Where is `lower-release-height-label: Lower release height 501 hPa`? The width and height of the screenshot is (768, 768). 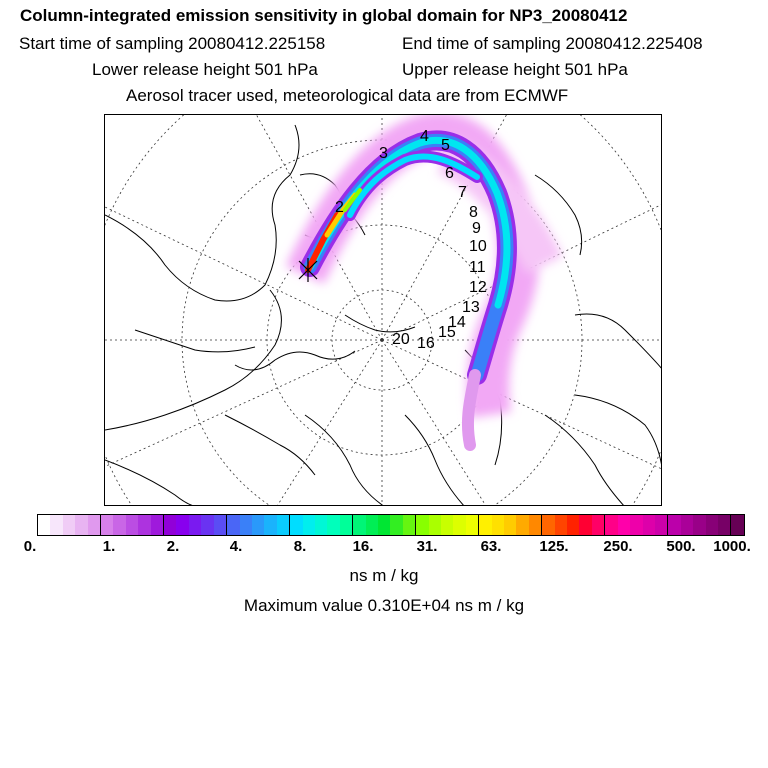
lower-release-height-label: Lower release height 501 hPa is located at coordinates (205, 69).